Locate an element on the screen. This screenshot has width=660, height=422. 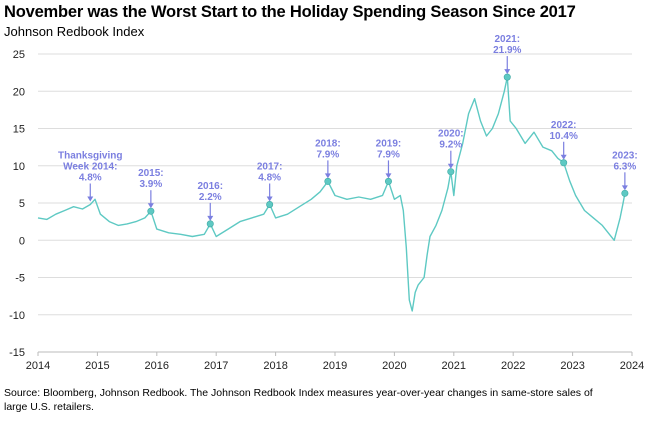
annotation: 2022:10.4% is located at coordinates (564, 143).